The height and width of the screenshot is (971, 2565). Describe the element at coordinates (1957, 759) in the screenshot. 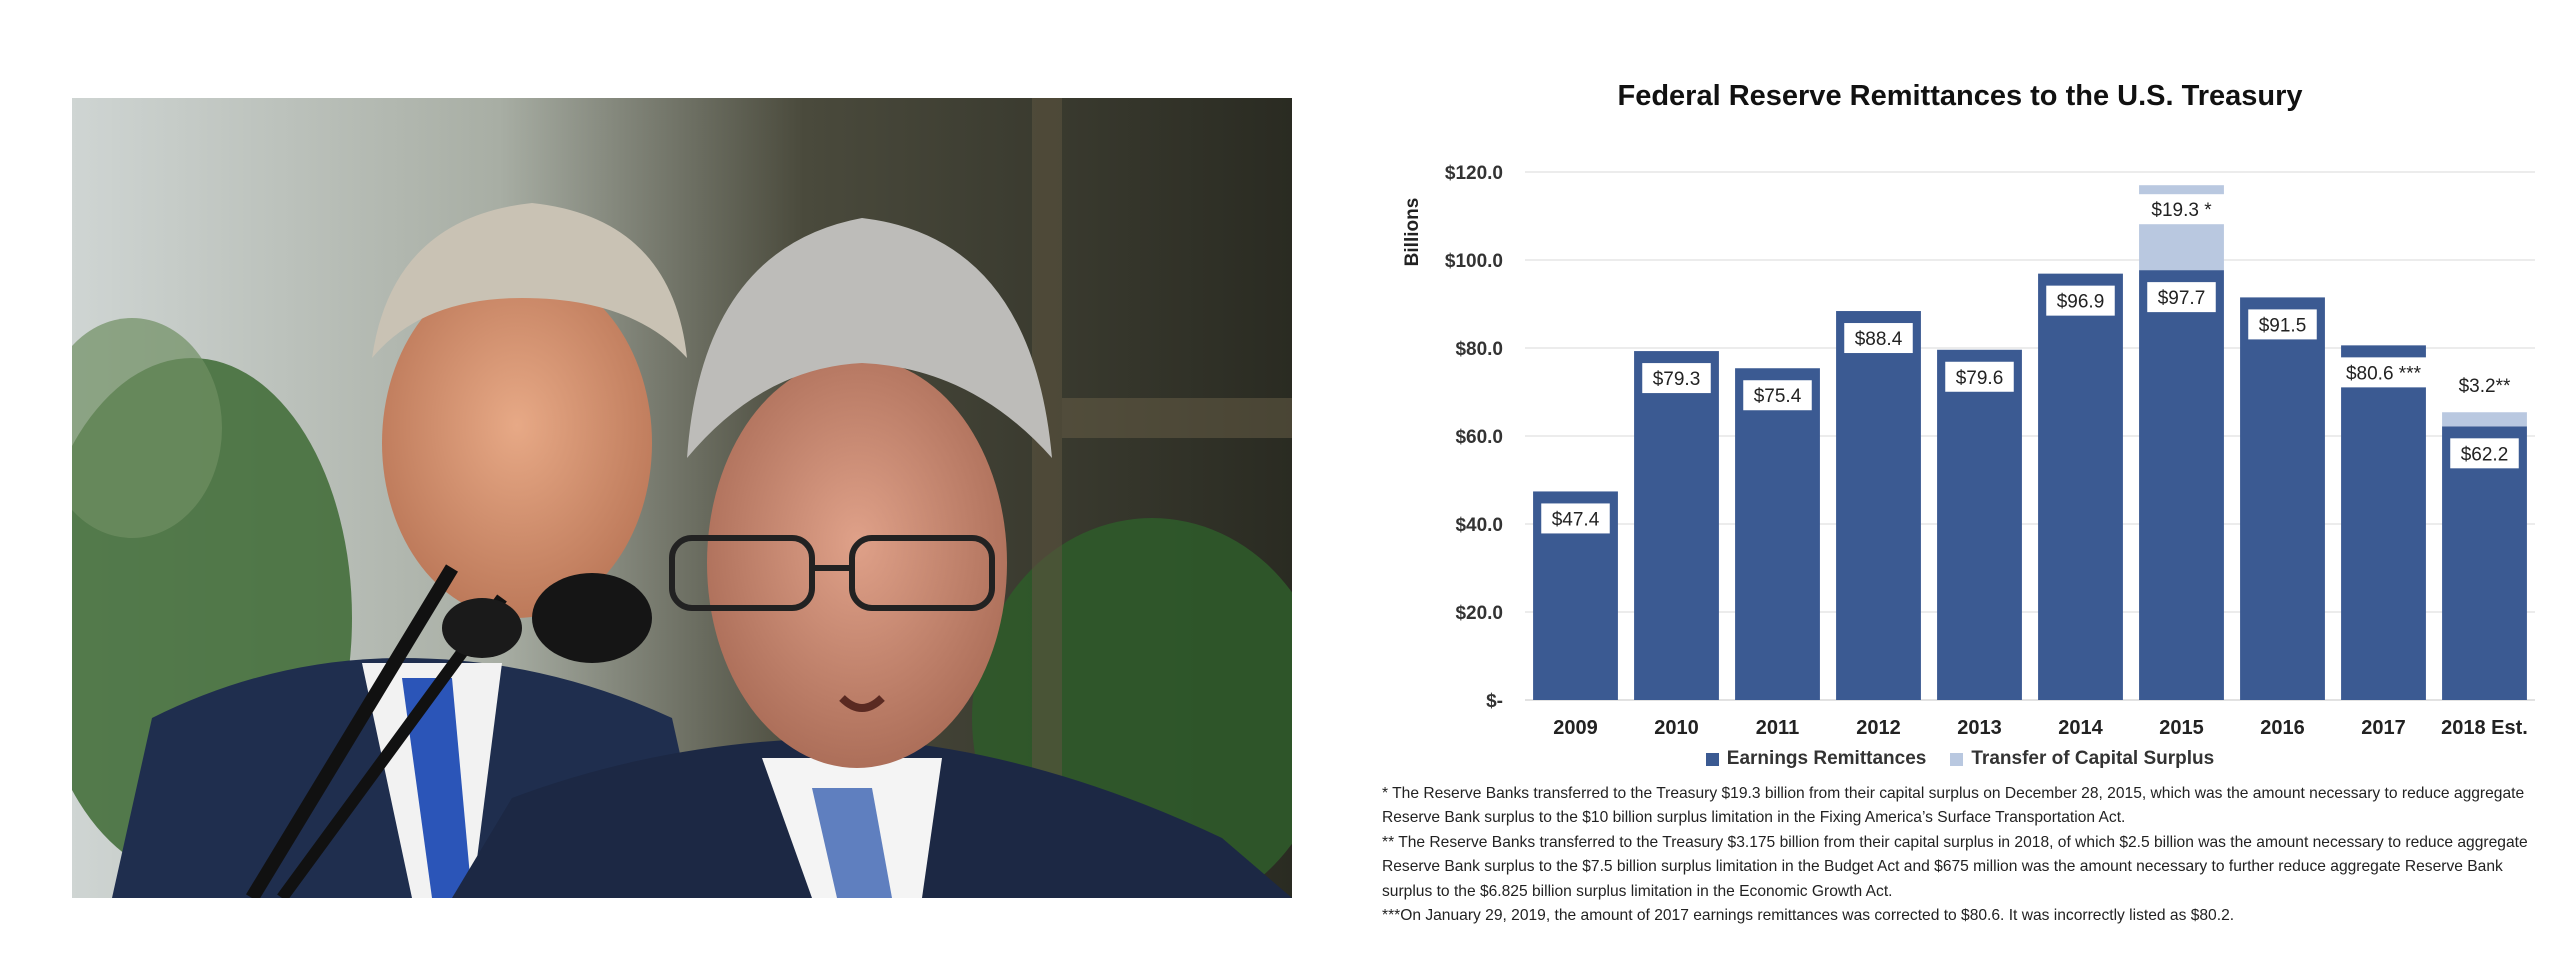

I see `legend-swatch-surplus` at that location.